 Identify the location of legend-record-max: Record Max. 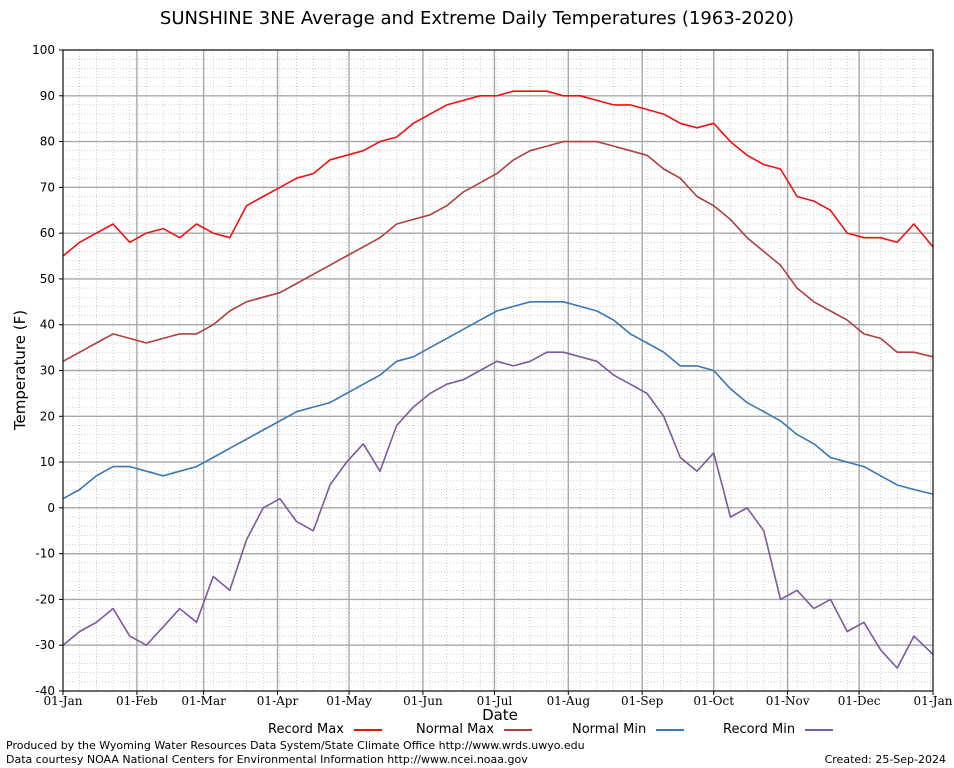
(325, 729).